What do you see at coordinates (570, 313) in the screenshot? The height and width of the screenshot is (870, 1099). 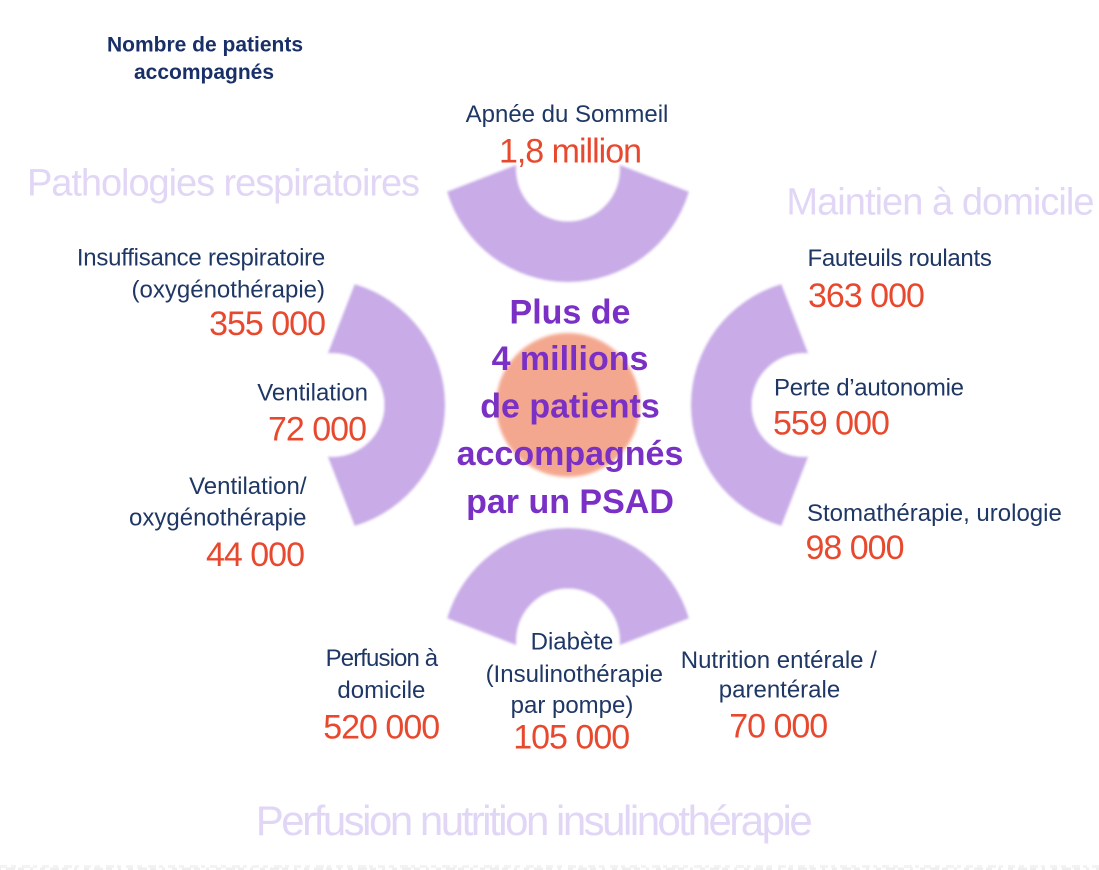 I see `svg-text: Plus de` at bounding box center [570, 313].